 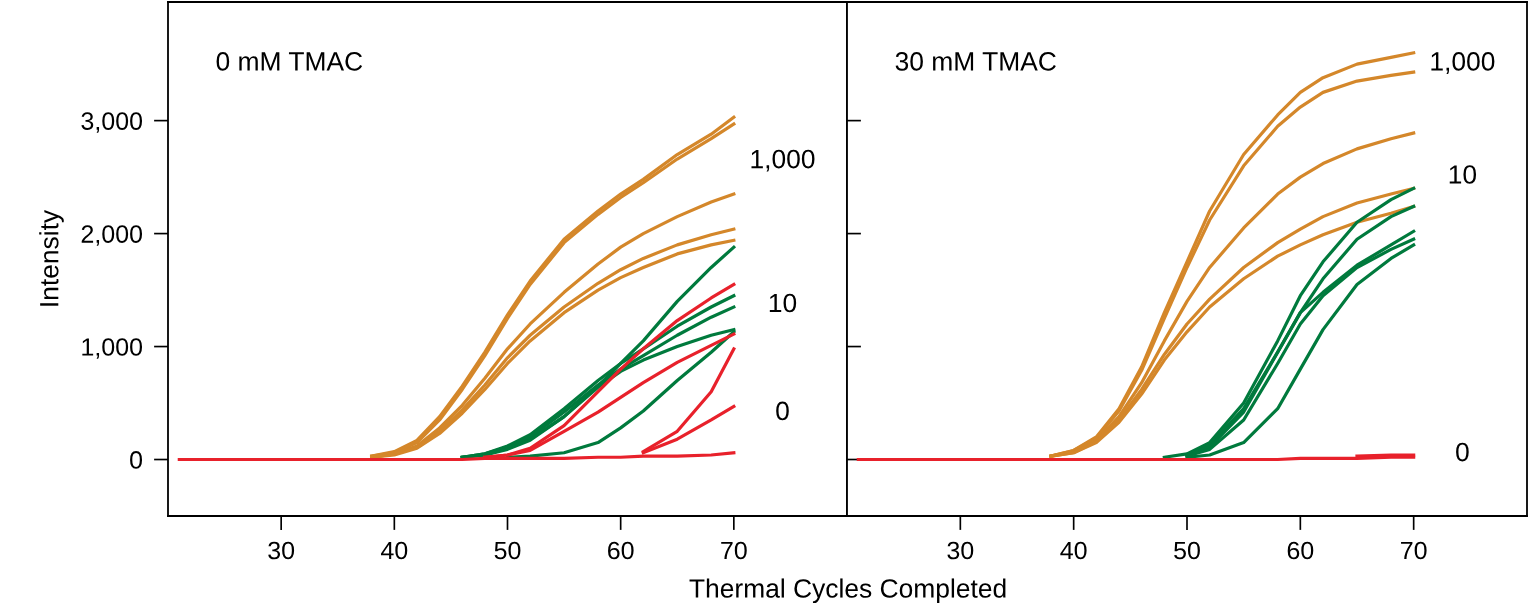 I want to click on y-tick-label: 0, so click(x=136, y=460).